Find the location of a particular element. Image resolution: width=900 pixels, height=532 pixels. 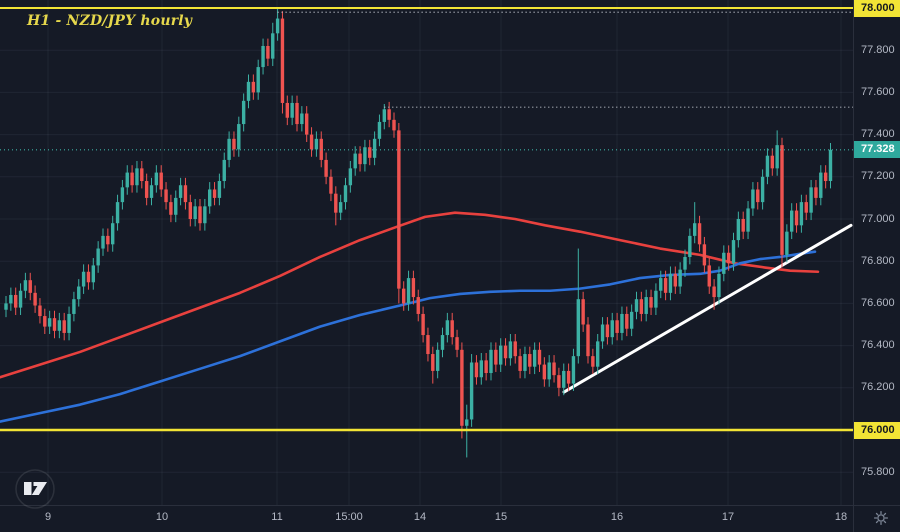

price-axis-label: 77.400 is located at coordinates (878, 134).